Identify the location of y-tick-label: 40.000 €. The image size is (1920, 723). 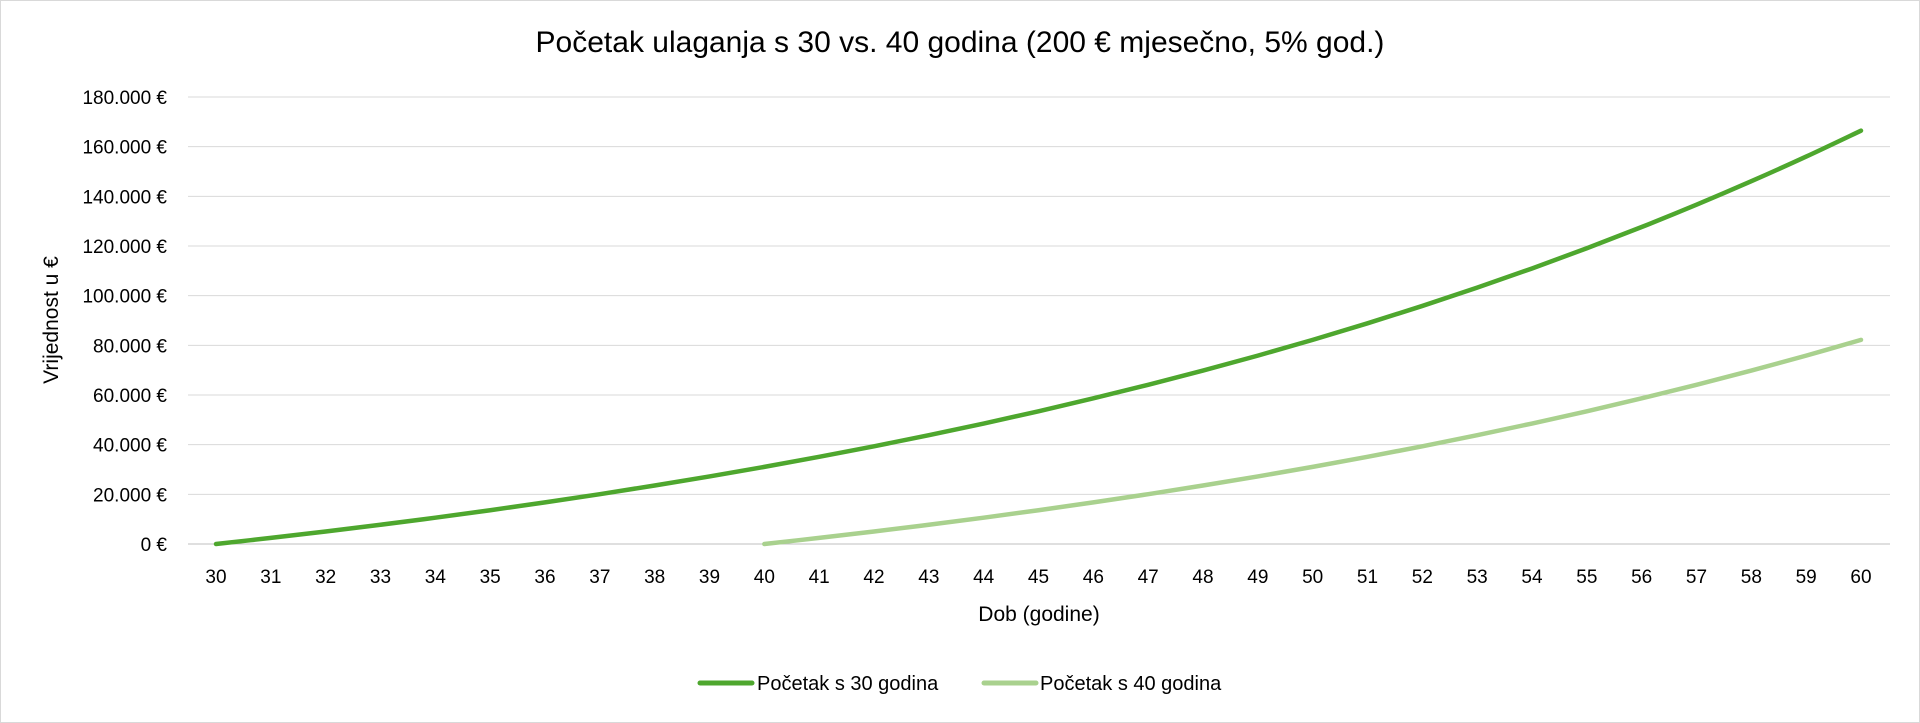
(130, 446).